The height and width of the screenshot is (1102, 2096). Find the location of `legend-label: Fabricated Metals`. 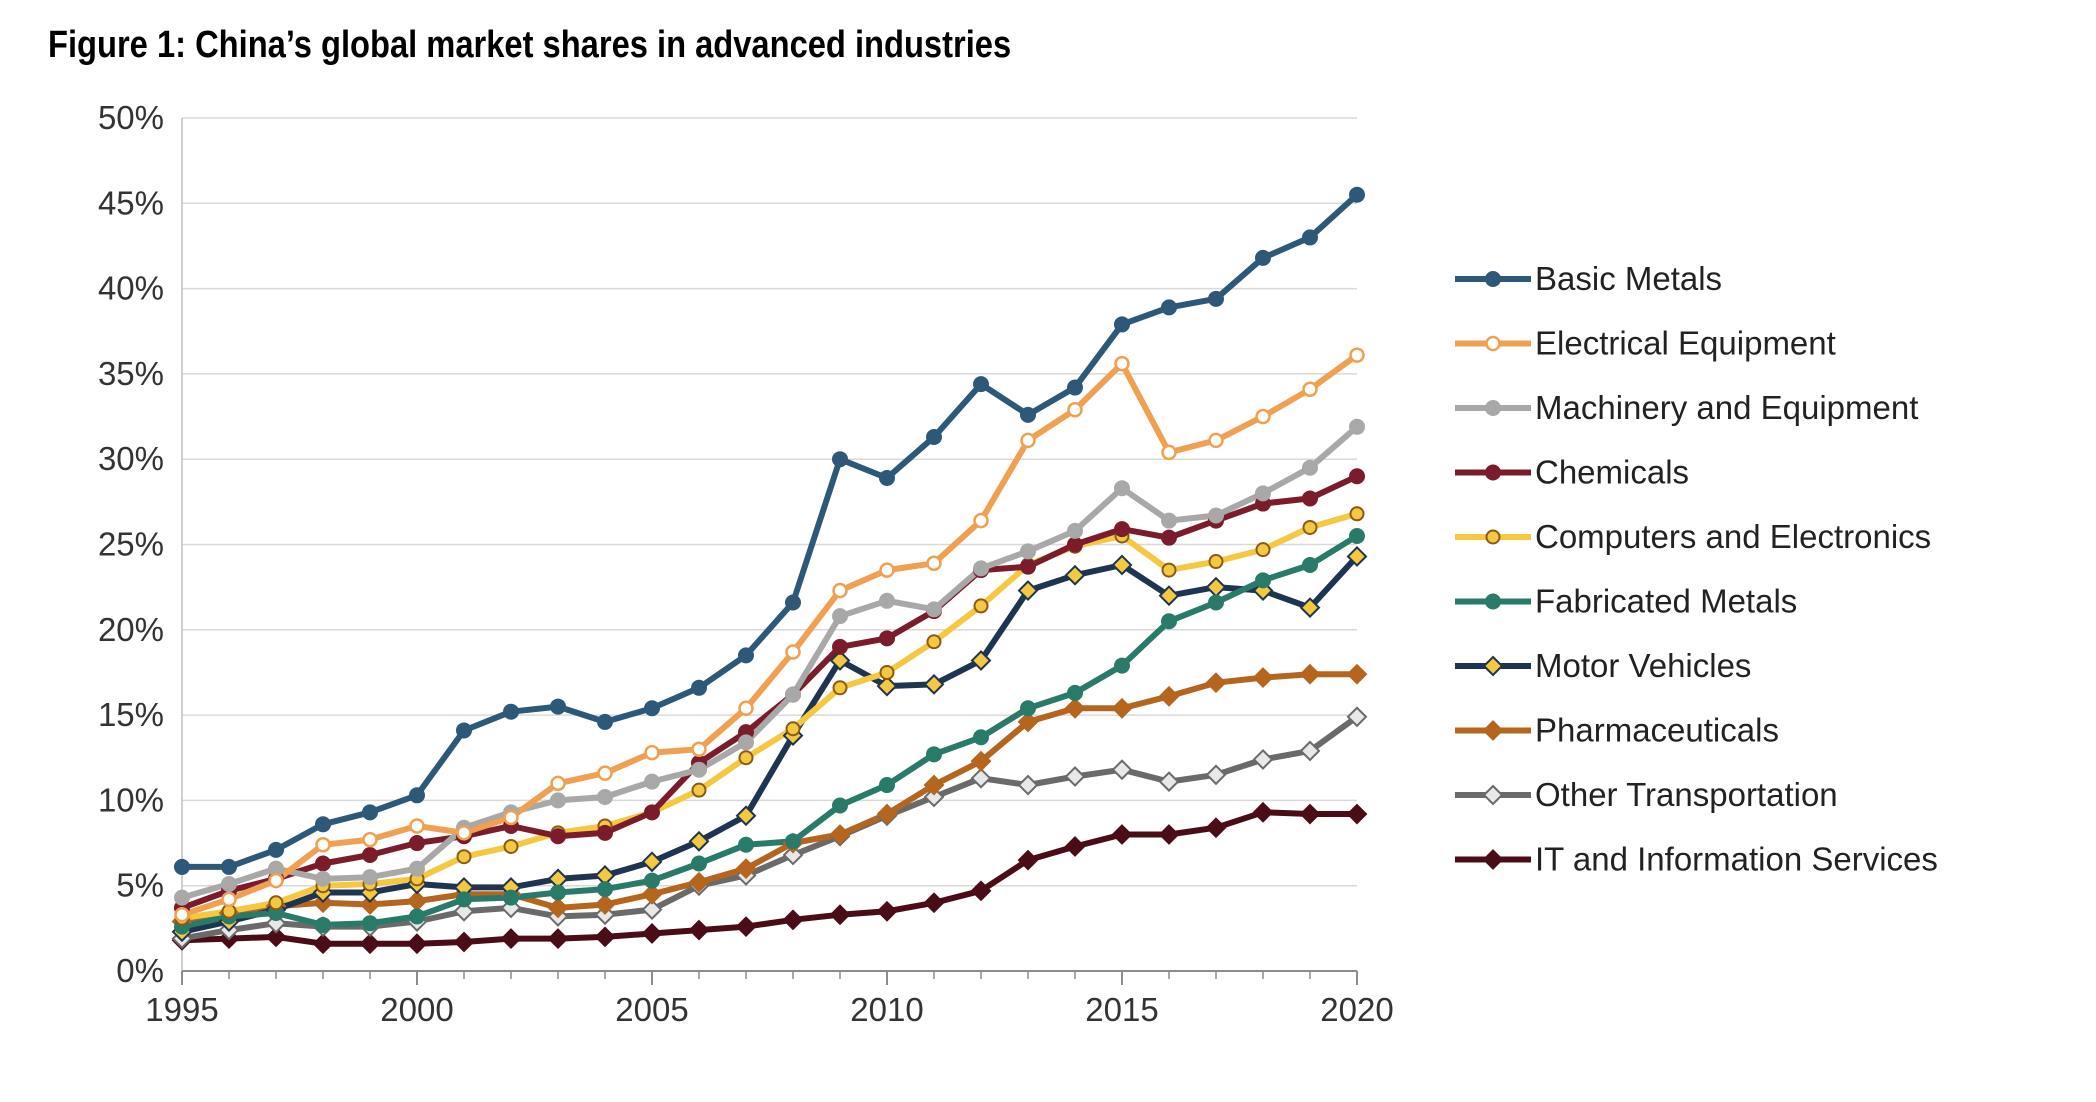

legend-label: Fabricated Metals is located at coordinates (1666, 601).